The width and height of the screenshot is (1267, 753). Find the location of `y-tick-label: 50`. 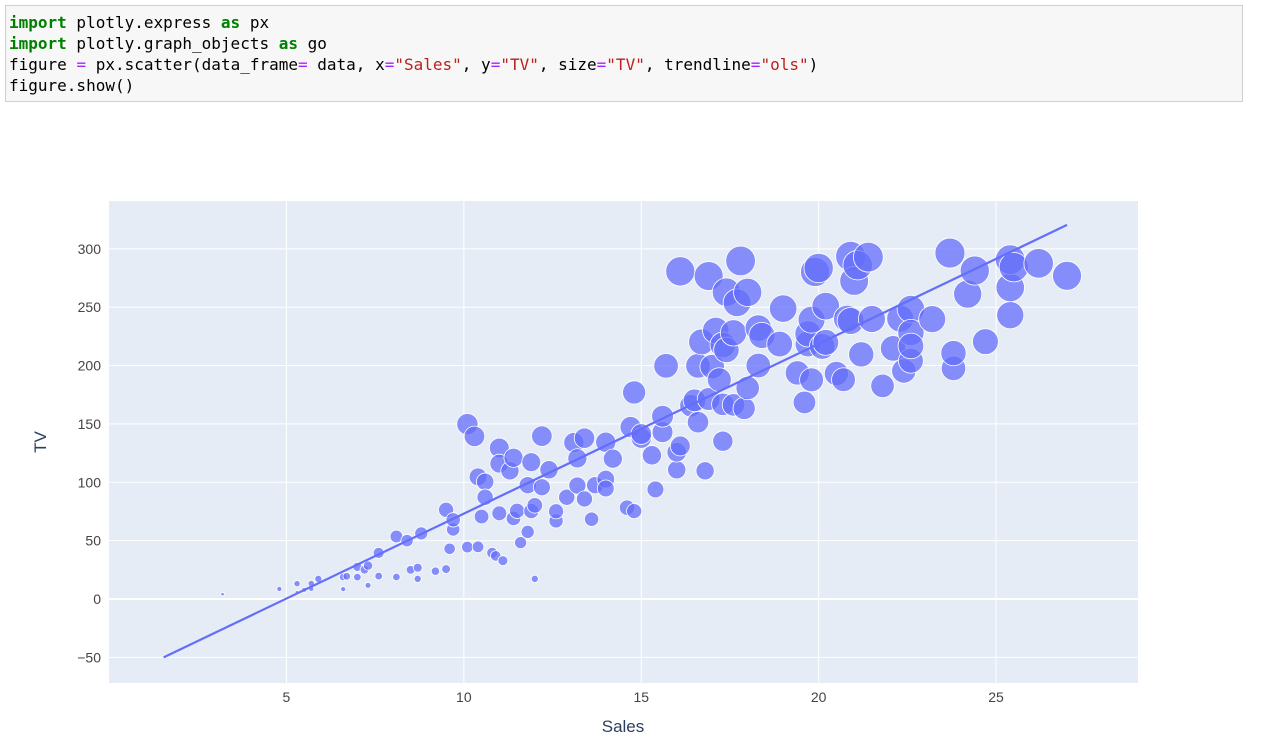

y-tick-label: 50 is located at coordinates (93, 541).